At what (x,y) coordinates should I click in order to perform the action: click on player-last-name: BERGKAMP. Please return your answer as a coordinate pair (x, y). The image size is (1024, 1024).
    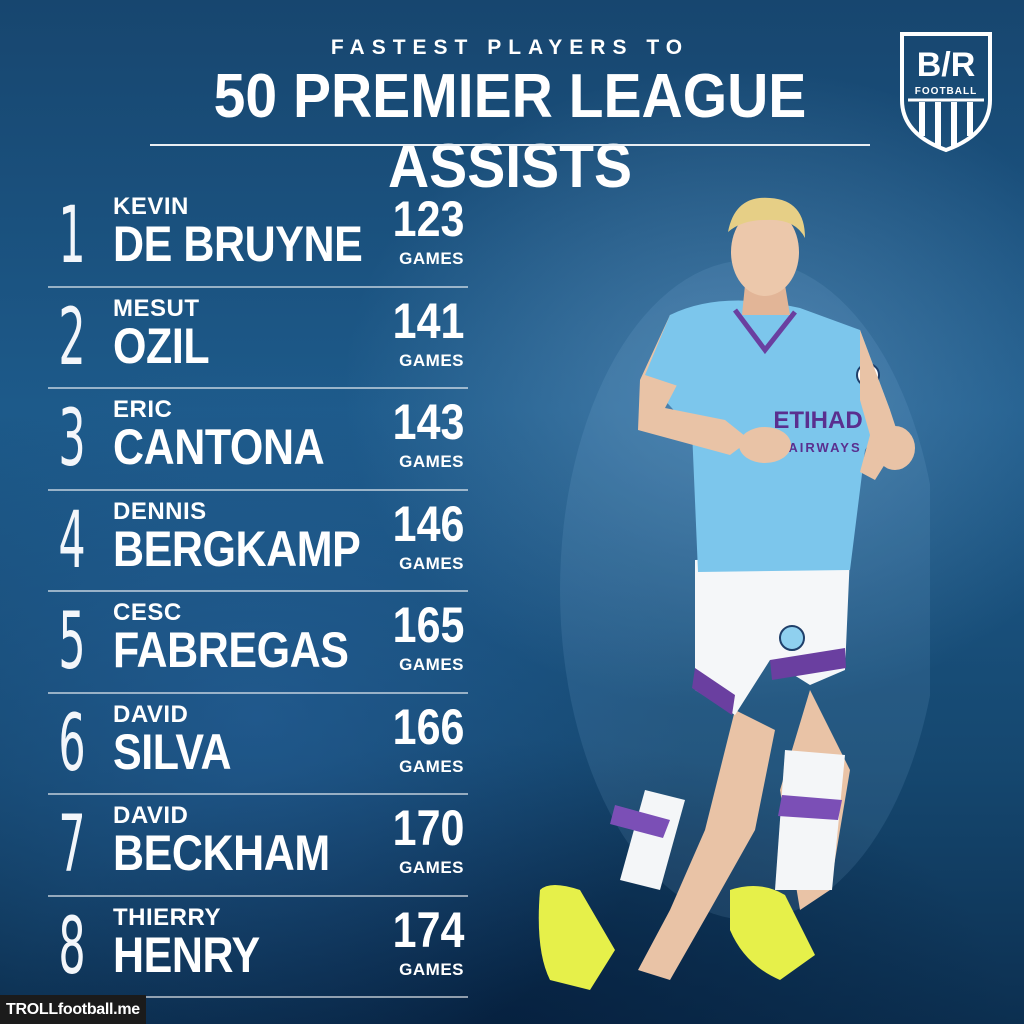
    Looking at the image, I should click on (237, 548).